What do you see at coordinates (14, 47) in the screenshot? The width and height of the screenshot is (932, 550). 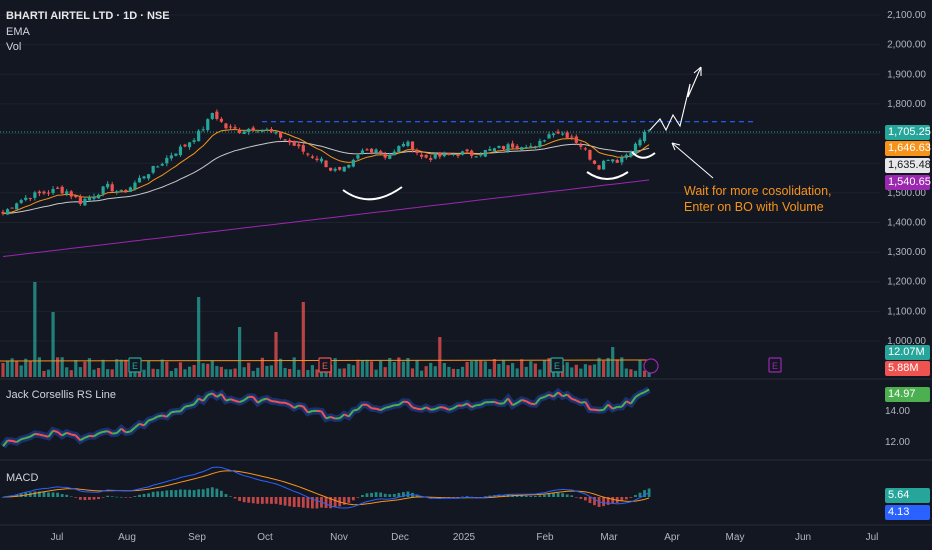 I see `volume-indicator-label: Vol` at bounding box center [14, 47].